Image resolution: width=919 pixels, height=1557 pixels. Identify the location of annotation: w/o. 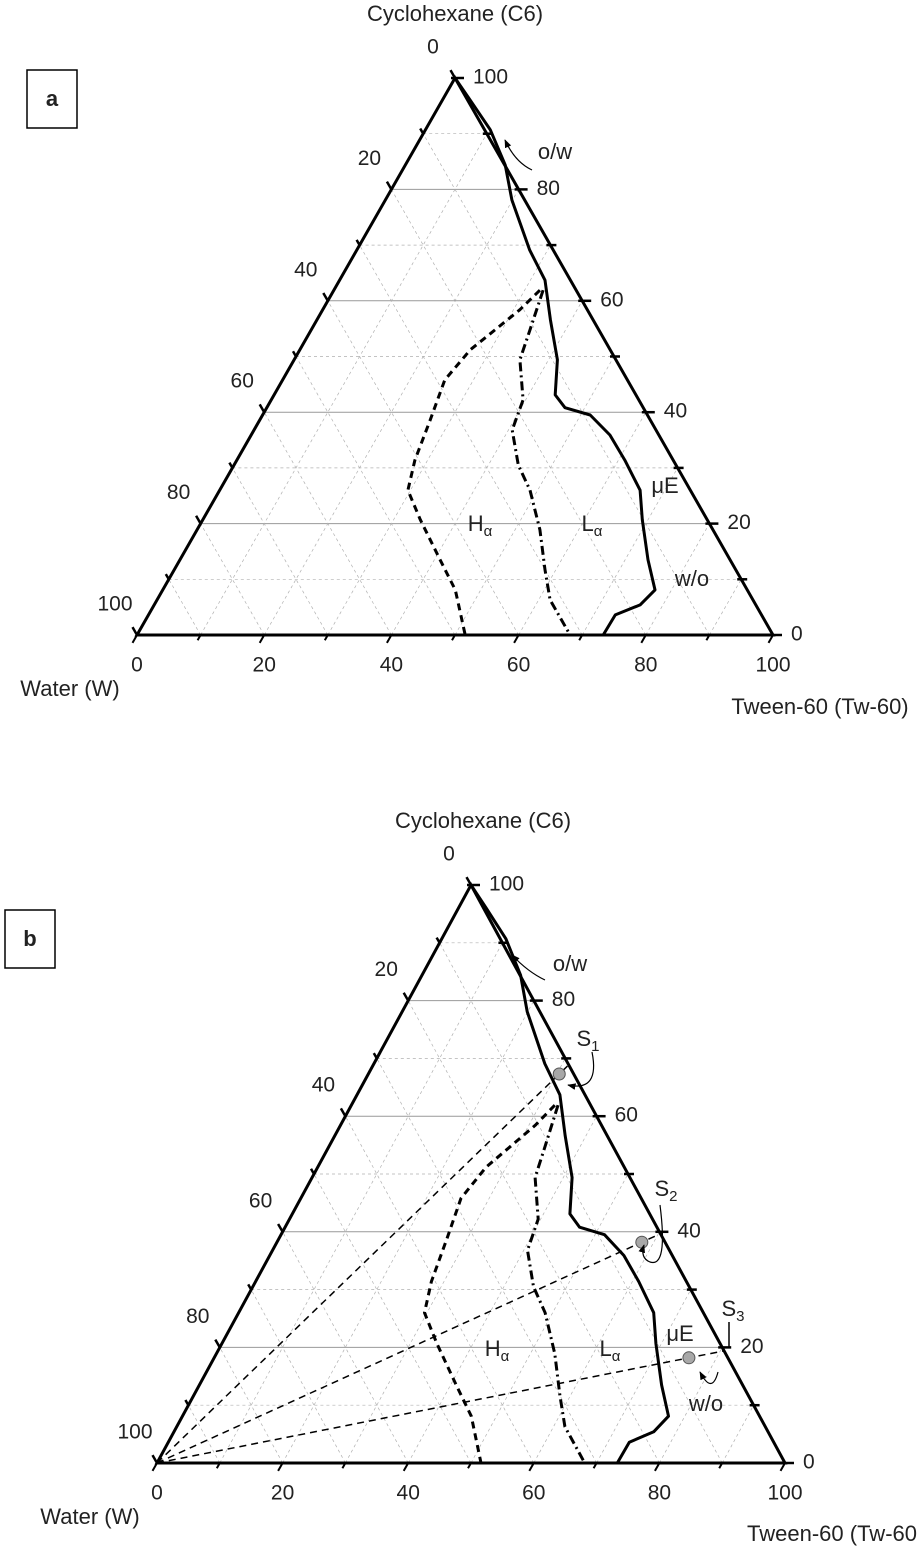
(691, 578).